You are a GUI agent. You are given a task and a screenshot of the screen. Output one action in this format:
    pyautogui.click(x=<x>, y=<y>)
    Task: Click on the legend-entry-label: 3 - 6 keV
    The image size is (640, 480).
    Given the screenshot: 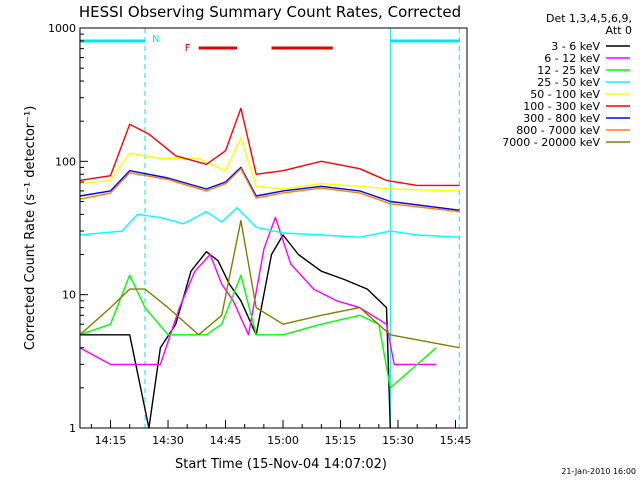 What is the action you would take?
    pyautogui.click(x=575, y=46)
    